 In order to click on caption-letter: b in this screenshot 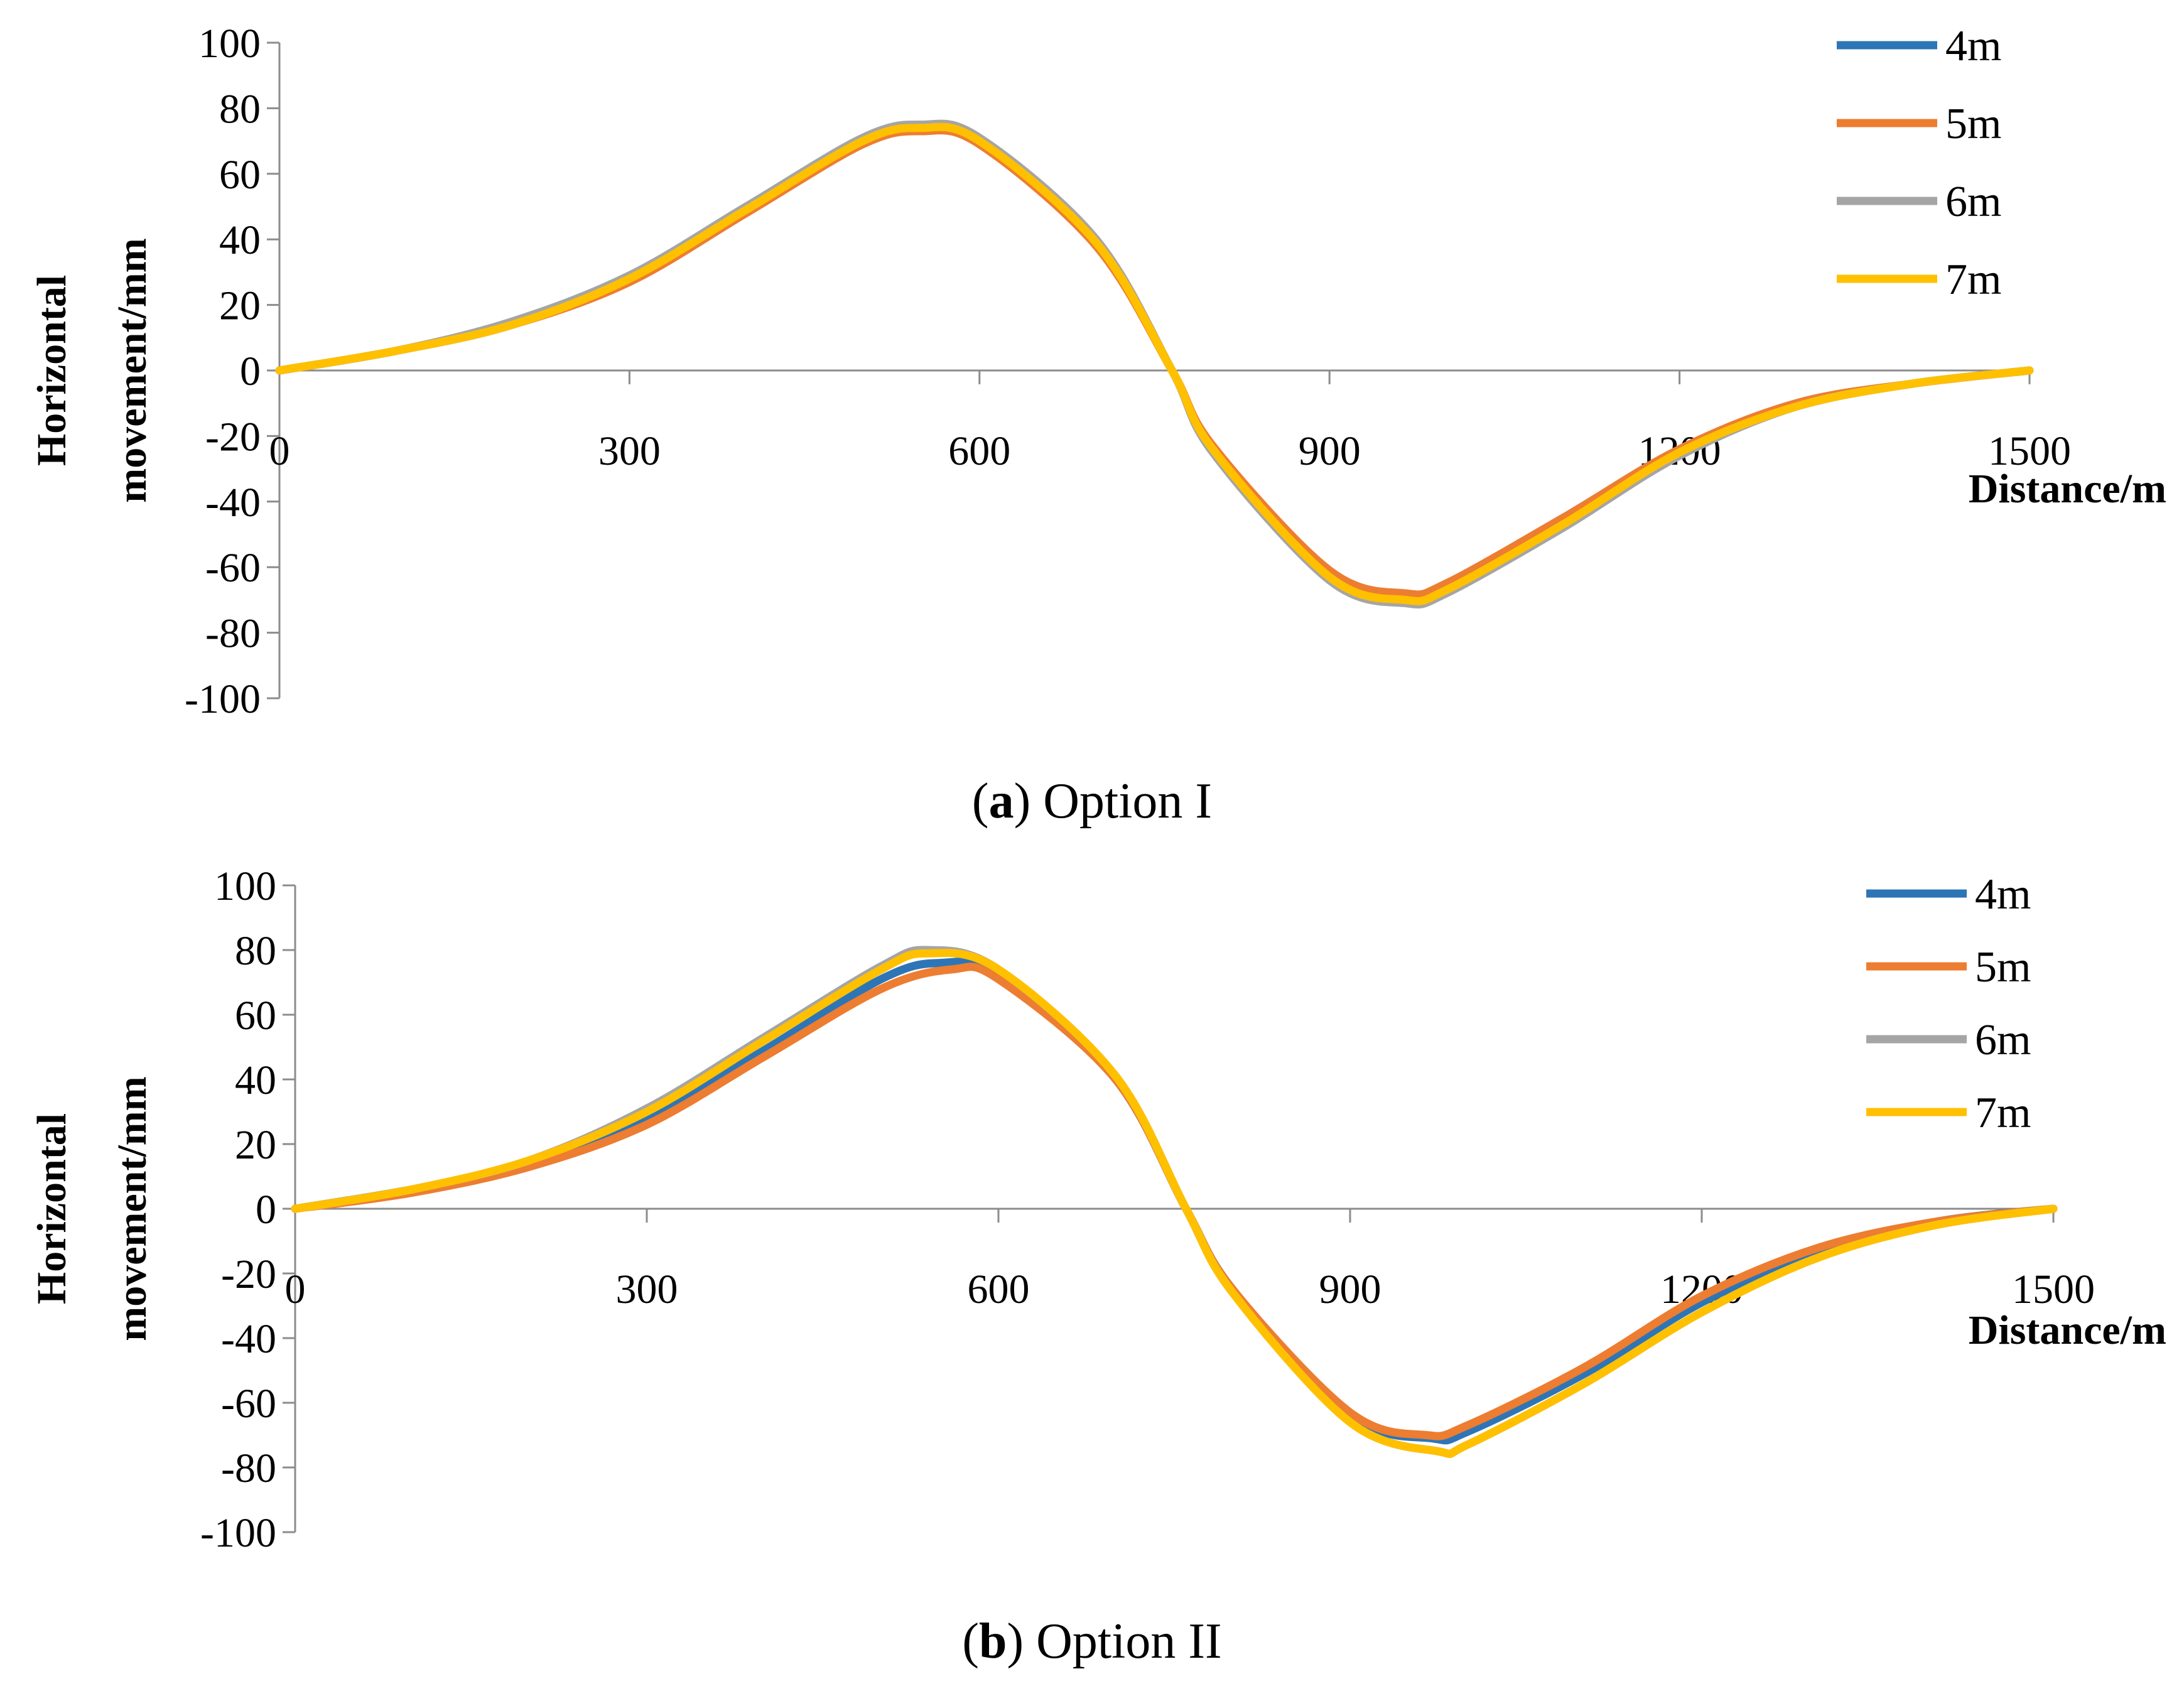, I will do `click(993, 1641)`.